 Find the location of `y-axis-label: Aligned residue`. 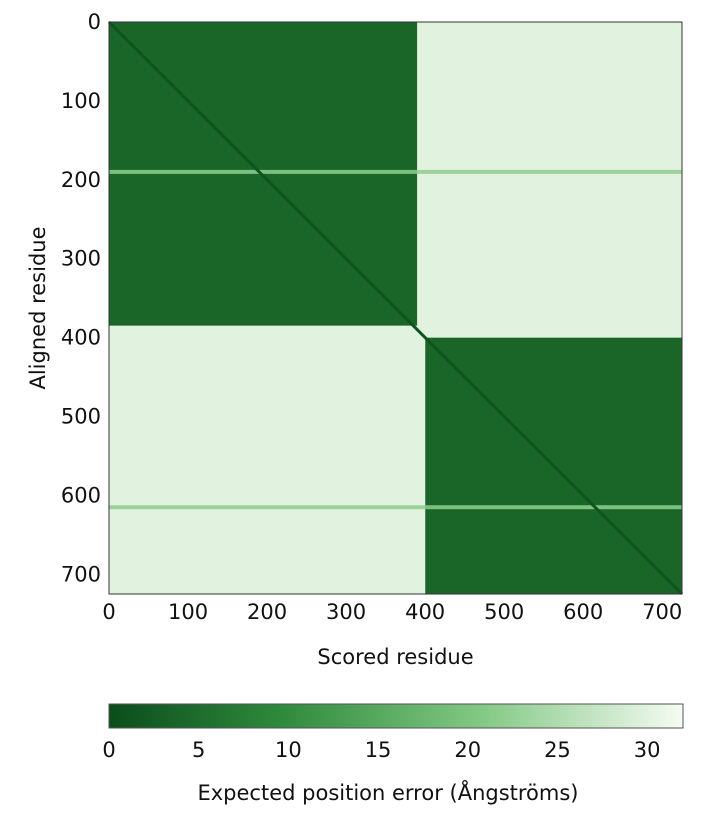

y-axis-label: Aligned residue is located at coordinates (38, 307).